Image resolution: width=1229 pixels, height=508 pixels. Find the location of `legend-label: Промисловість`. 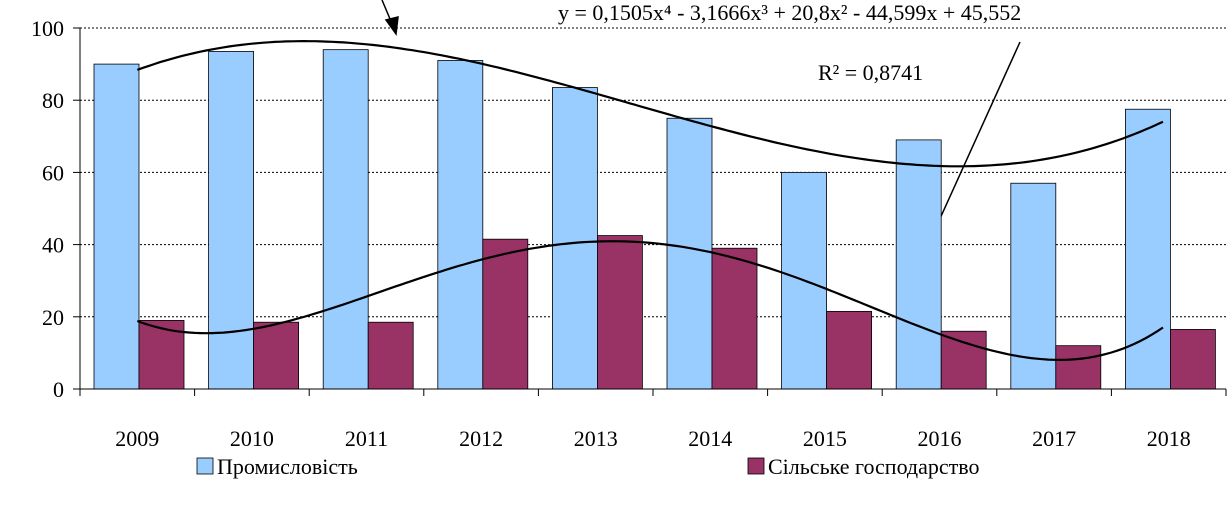

legend-label: Промисловість is located at coordinates (287, 466).